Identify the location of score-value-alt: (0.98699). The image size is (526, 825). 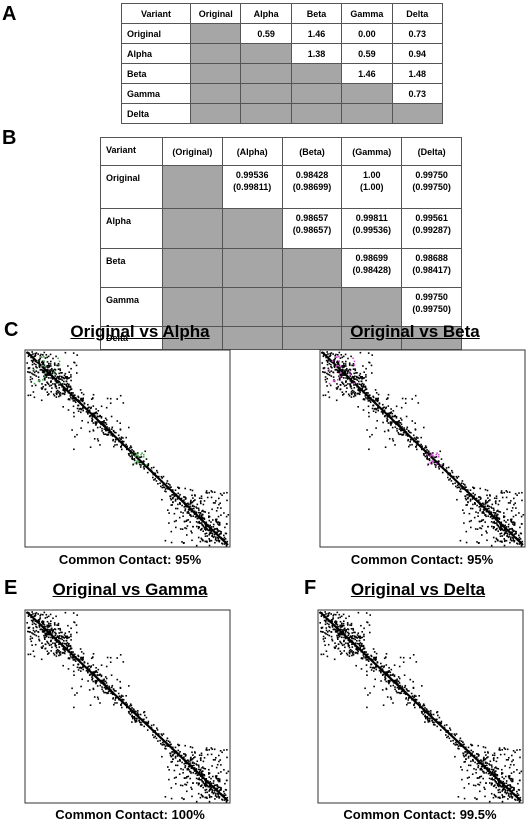
(312, 187).